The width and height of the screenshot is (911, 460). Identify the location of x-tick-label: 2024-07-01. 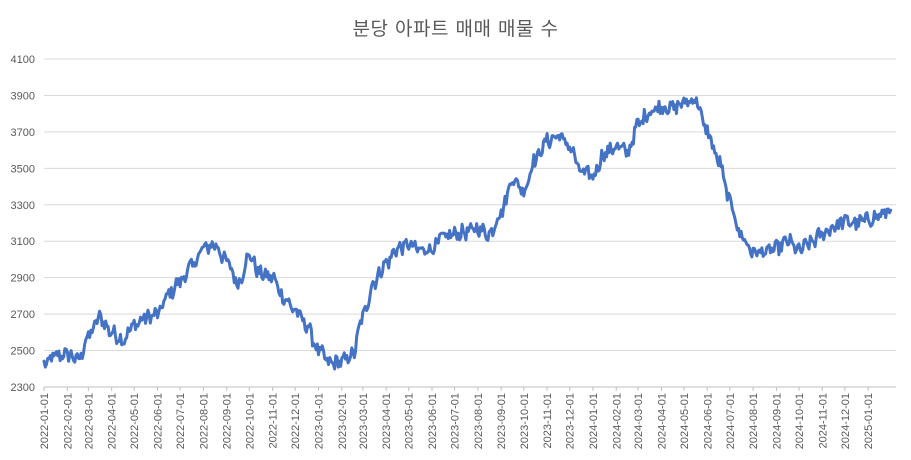
(731, 421).